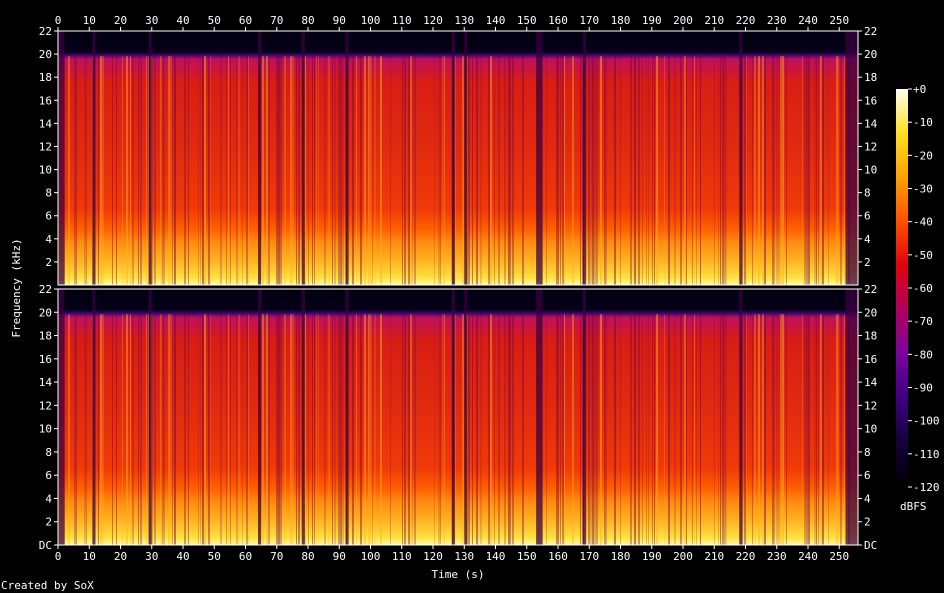 Image resolution: width=944 pixels, height=593 pixels. Describe the element at coordinates (589, 20) in the screenshot. I see `x-tick-label: 170` at that location.